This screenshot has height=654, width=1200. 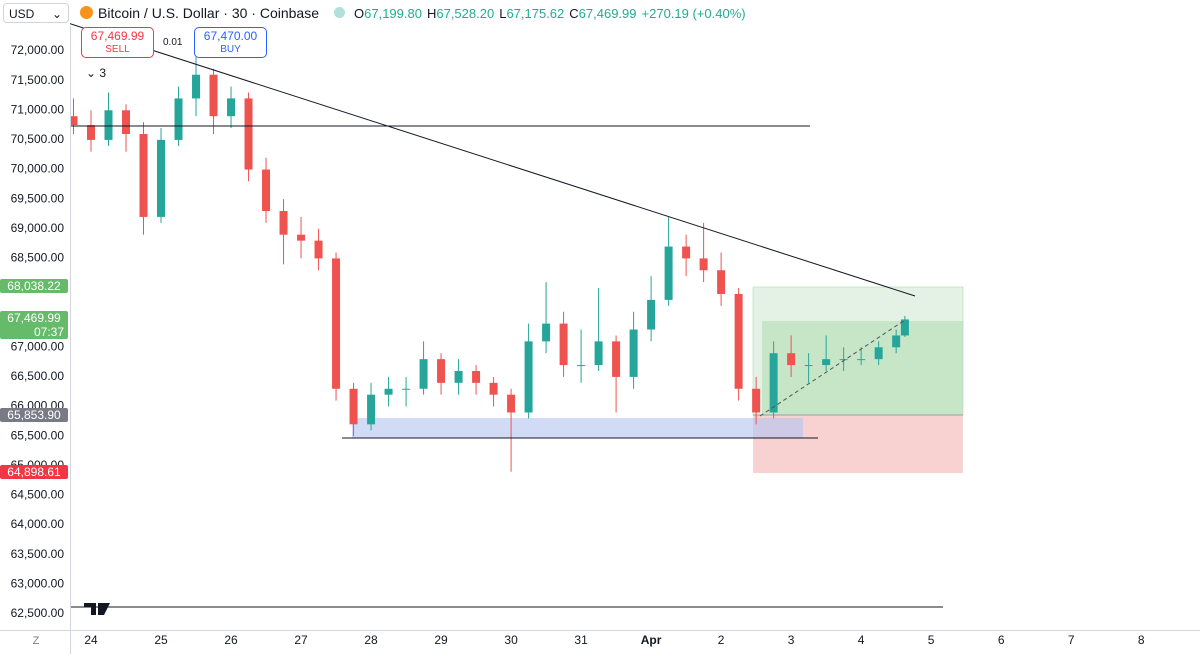 What do you see at coordinates (86, 12) in the screenshot?
I see `coin-icon` at bounding box center [86, 12].